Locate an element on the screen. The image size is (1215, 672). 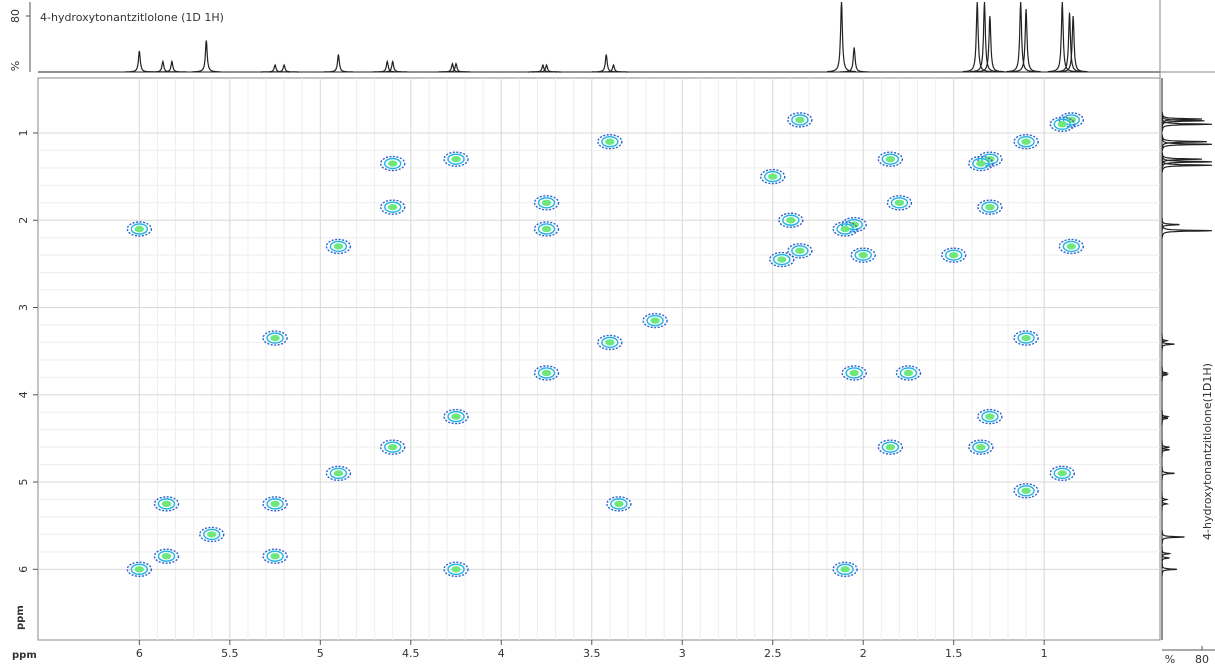
y-tick-label: 5 is located at coordinates (23, 482).